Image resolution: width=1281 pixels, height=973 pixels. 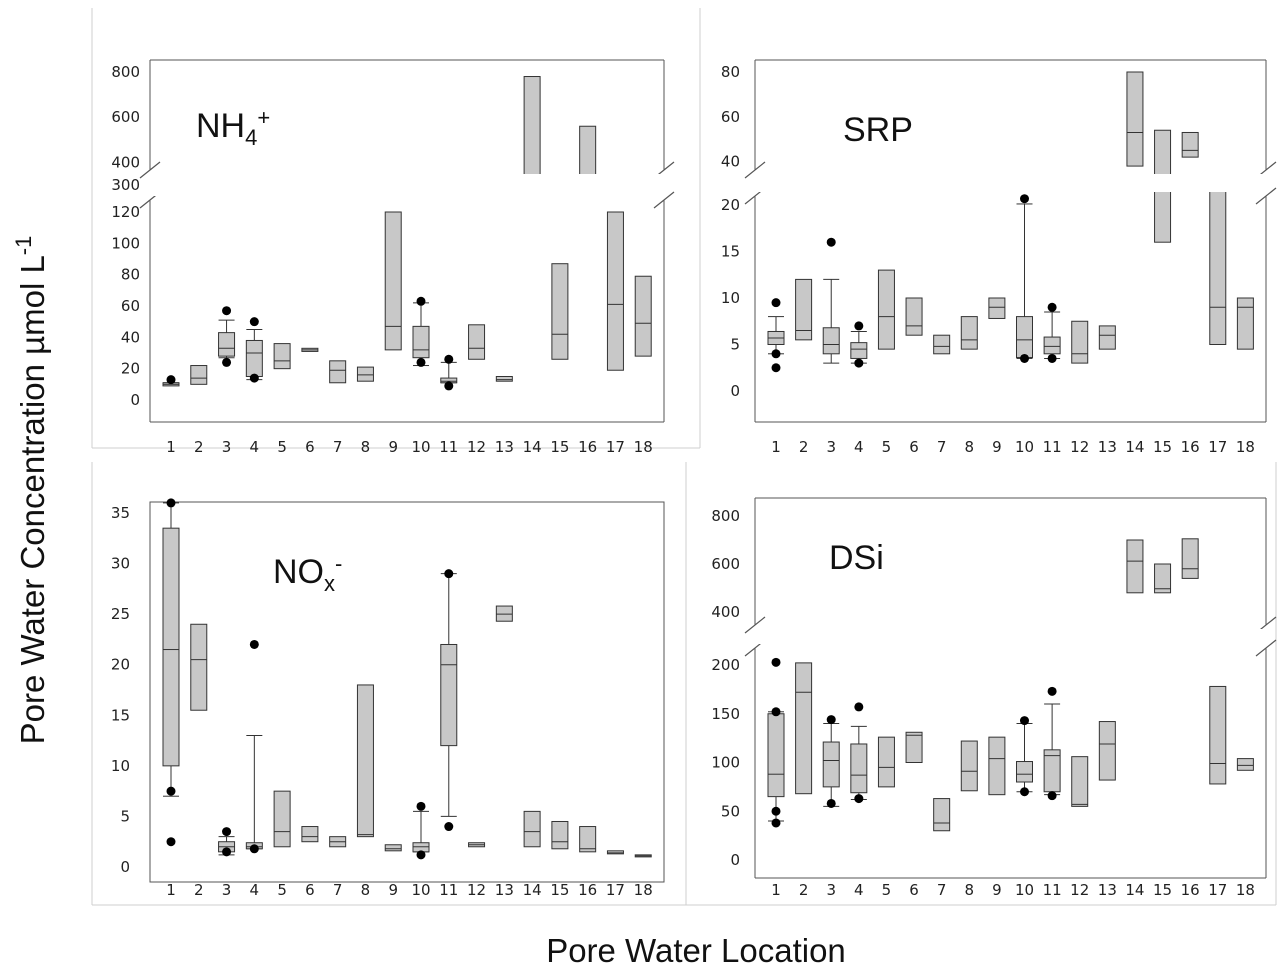 What do you see at coordinates (120, 614) in the screenshot?
I see `y-tick-label: 25` at bounding box center [120, 614].